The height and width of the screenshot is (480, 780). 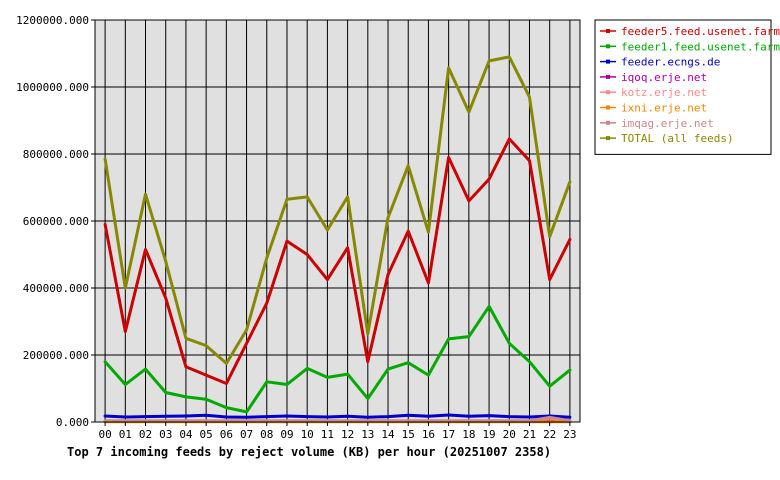 What do you see at coordinates (206, 434) in the screenshot?
I see `x-tick-label: 05` at bounding box center [206, 434].